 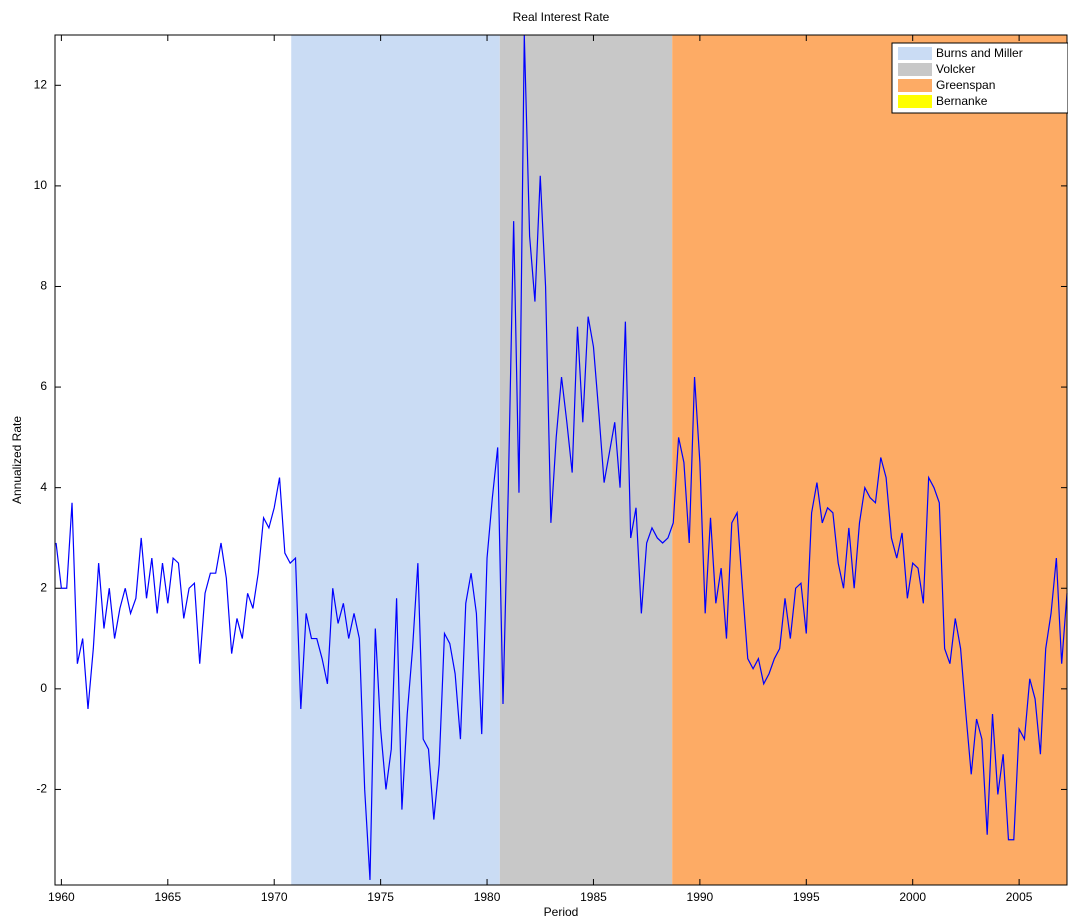 I want to click on x-tick-label: 1965, so click(x=167, y=897).